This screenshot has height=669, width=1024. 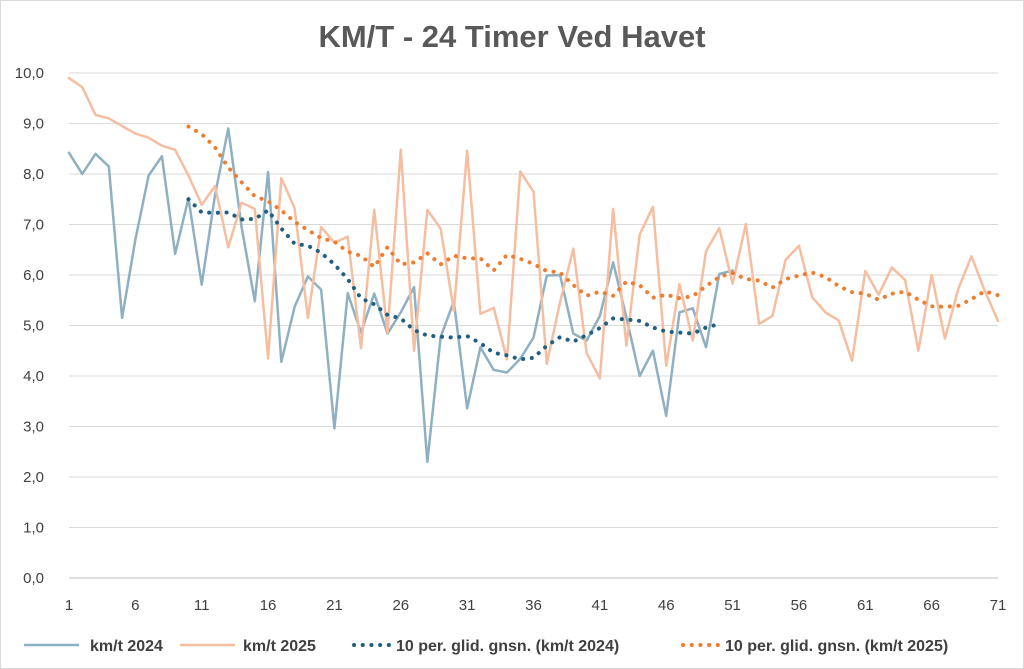 What do you see at coordinates (334, 605) in the screenshot?
I see `x-tick-label: 21` at bounding box center [334, 605].